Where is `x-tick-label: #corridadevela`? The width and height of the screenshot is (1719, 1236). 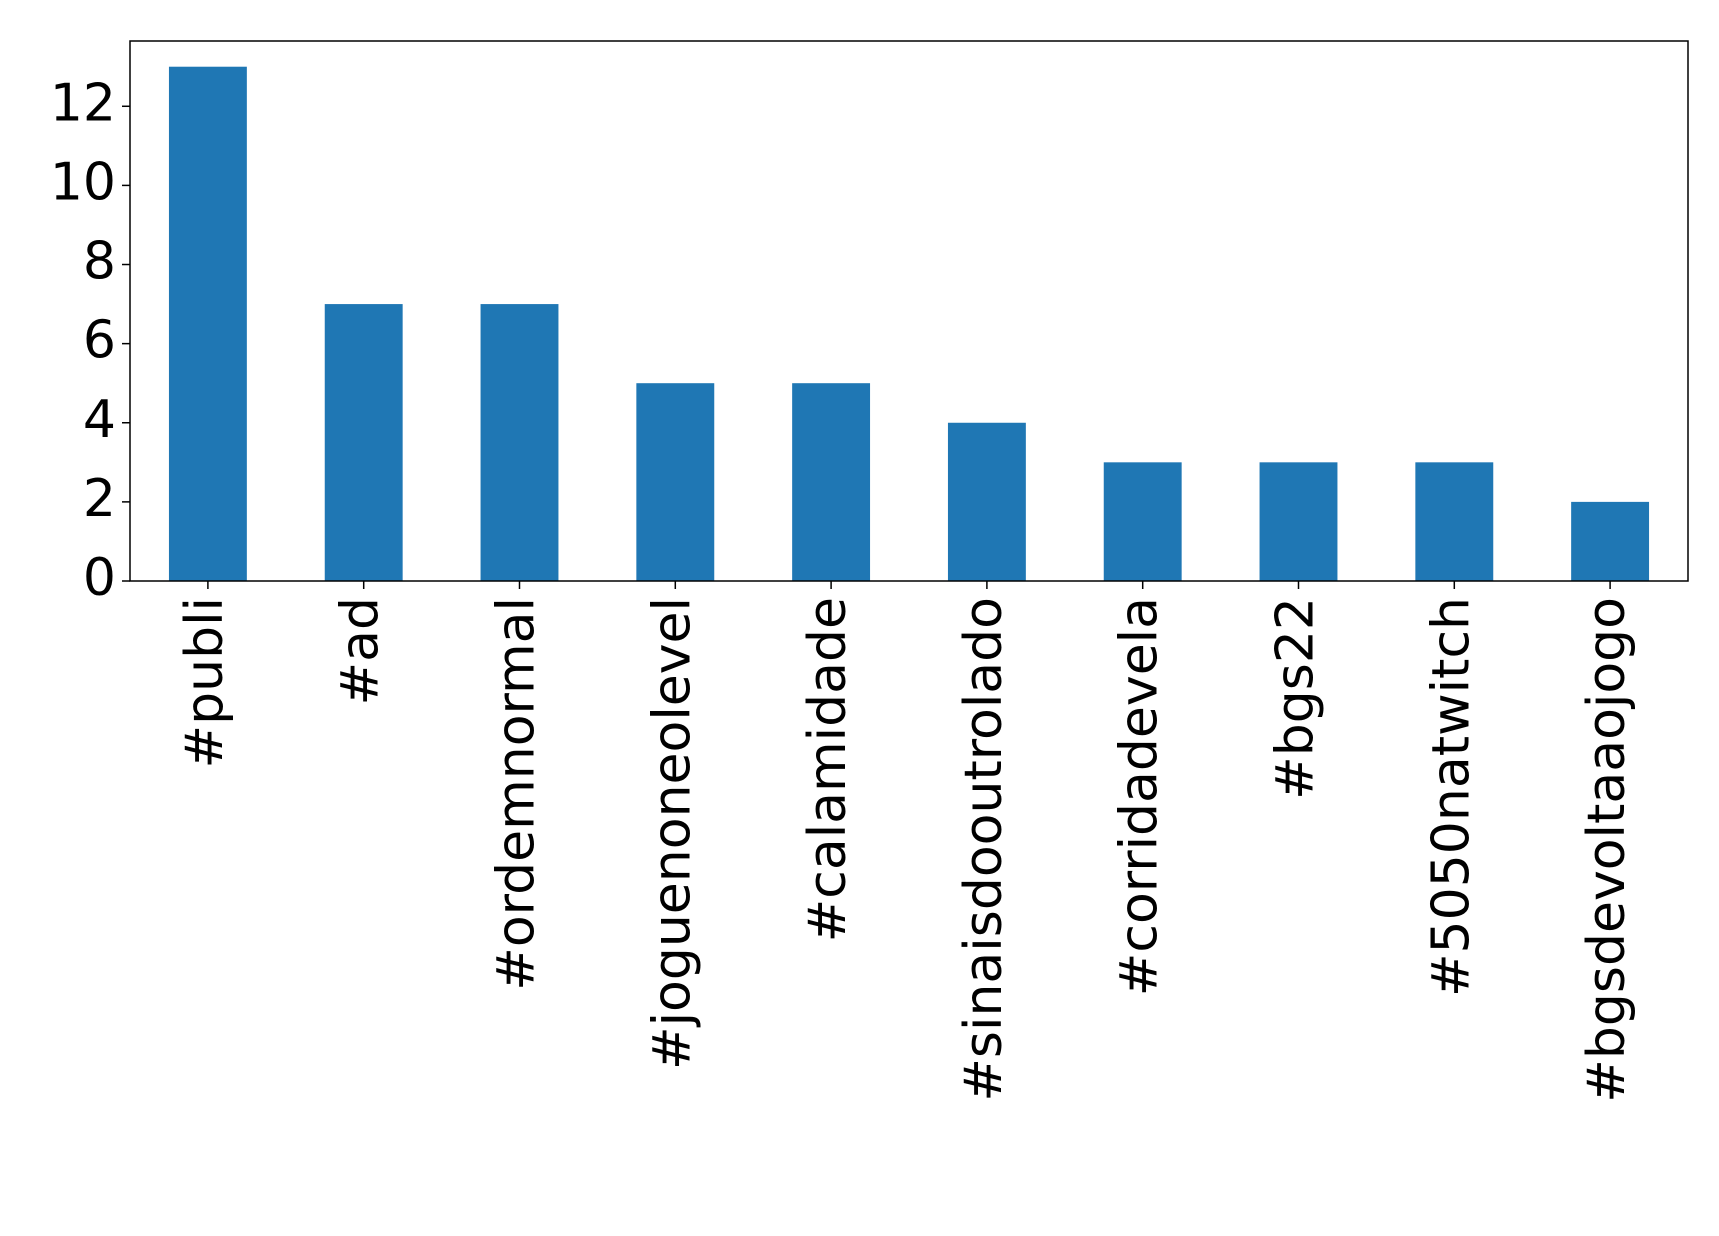
x-tick-label: #corridadevela is located at coordinates (1140, 796).